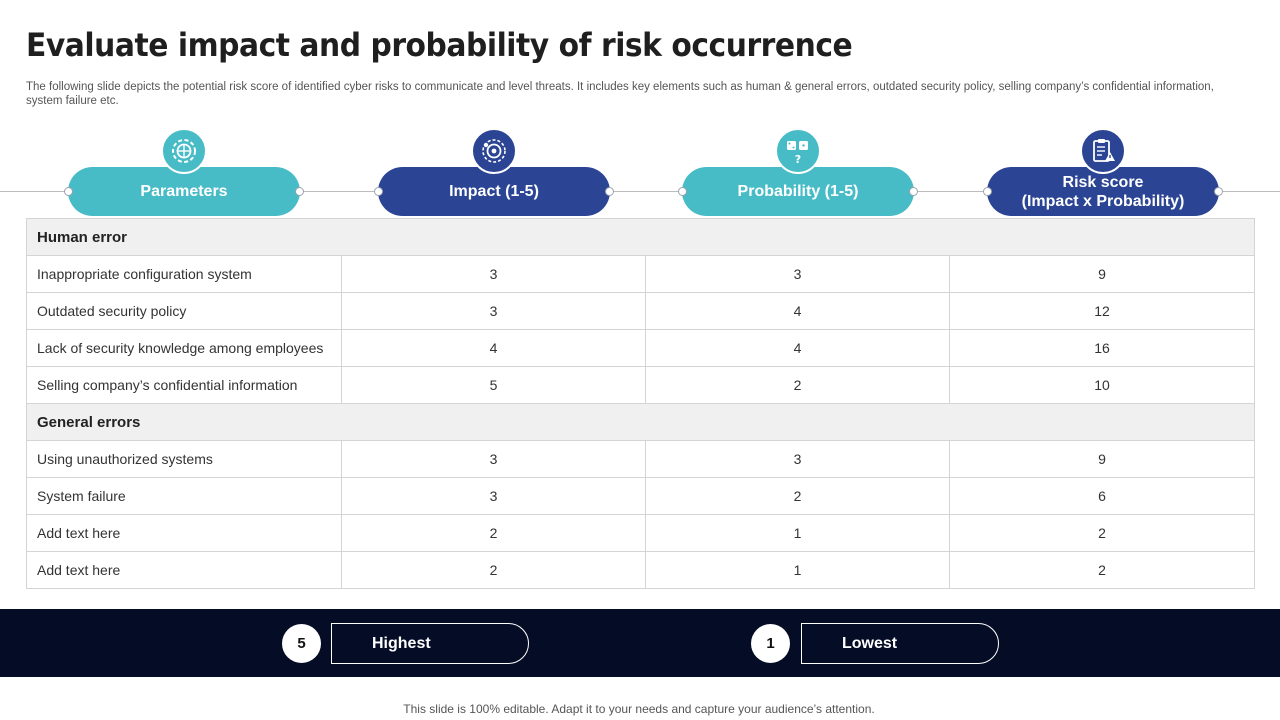 The width and height of the screenshot is (1280, 720). I want to click on table-row: Outdated security policy 3 4 12, so click(641, 311).